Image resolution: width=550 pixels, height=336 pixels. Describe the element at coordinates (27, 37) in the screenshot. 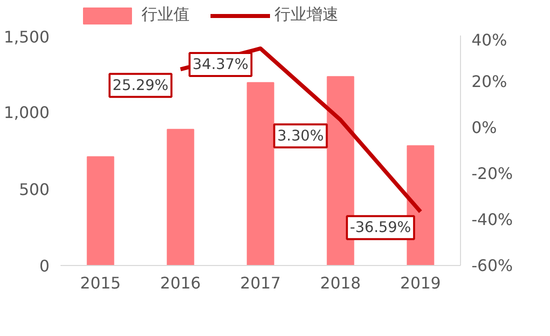

I see `y-tick-label: 1,500` at that location.